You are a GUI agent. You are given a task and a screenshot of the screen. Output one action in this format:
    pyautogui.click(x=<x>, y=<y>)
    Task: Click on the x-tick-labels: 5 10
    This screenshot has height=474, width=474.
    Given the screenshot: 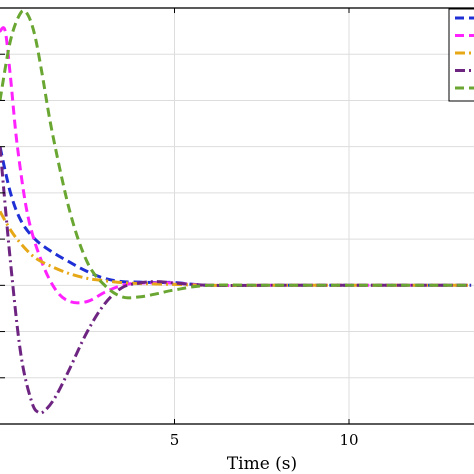 What is the action you would take?
    pyautogui.click(x=264, y=440)
    